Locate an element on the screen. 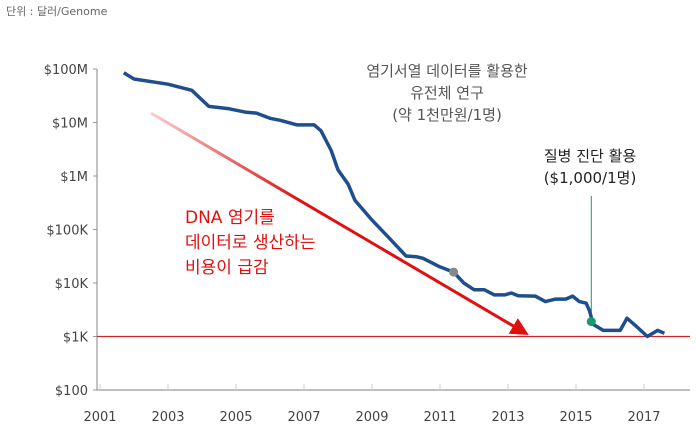  y-tick-label: $100M is located at coordinates (66, 70).